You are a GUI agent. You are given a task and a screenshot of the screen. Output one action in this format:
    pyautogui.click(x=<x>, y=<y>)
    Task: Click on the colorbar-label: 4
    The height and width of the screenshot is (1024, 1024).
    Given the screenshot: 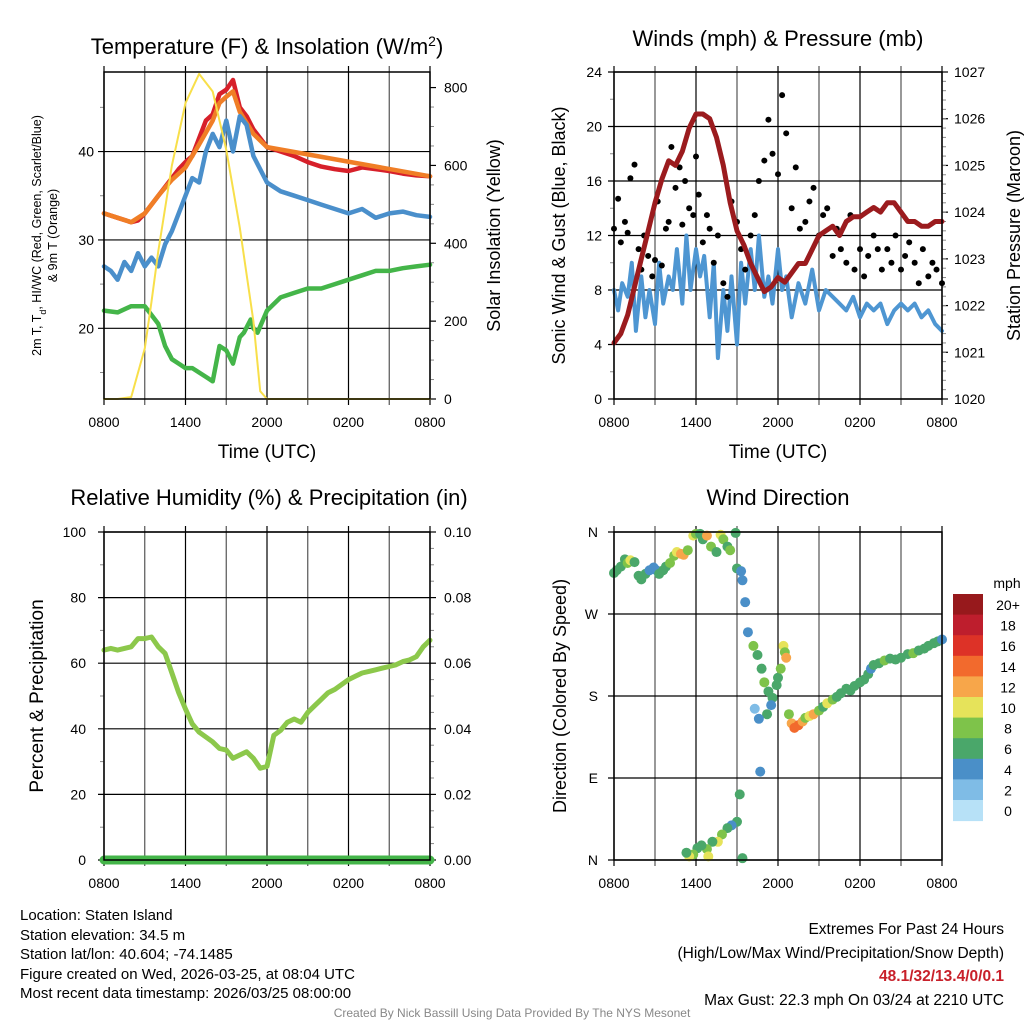 What is the action you would take?
    pyautogui.click(x=1008, y=770)
    